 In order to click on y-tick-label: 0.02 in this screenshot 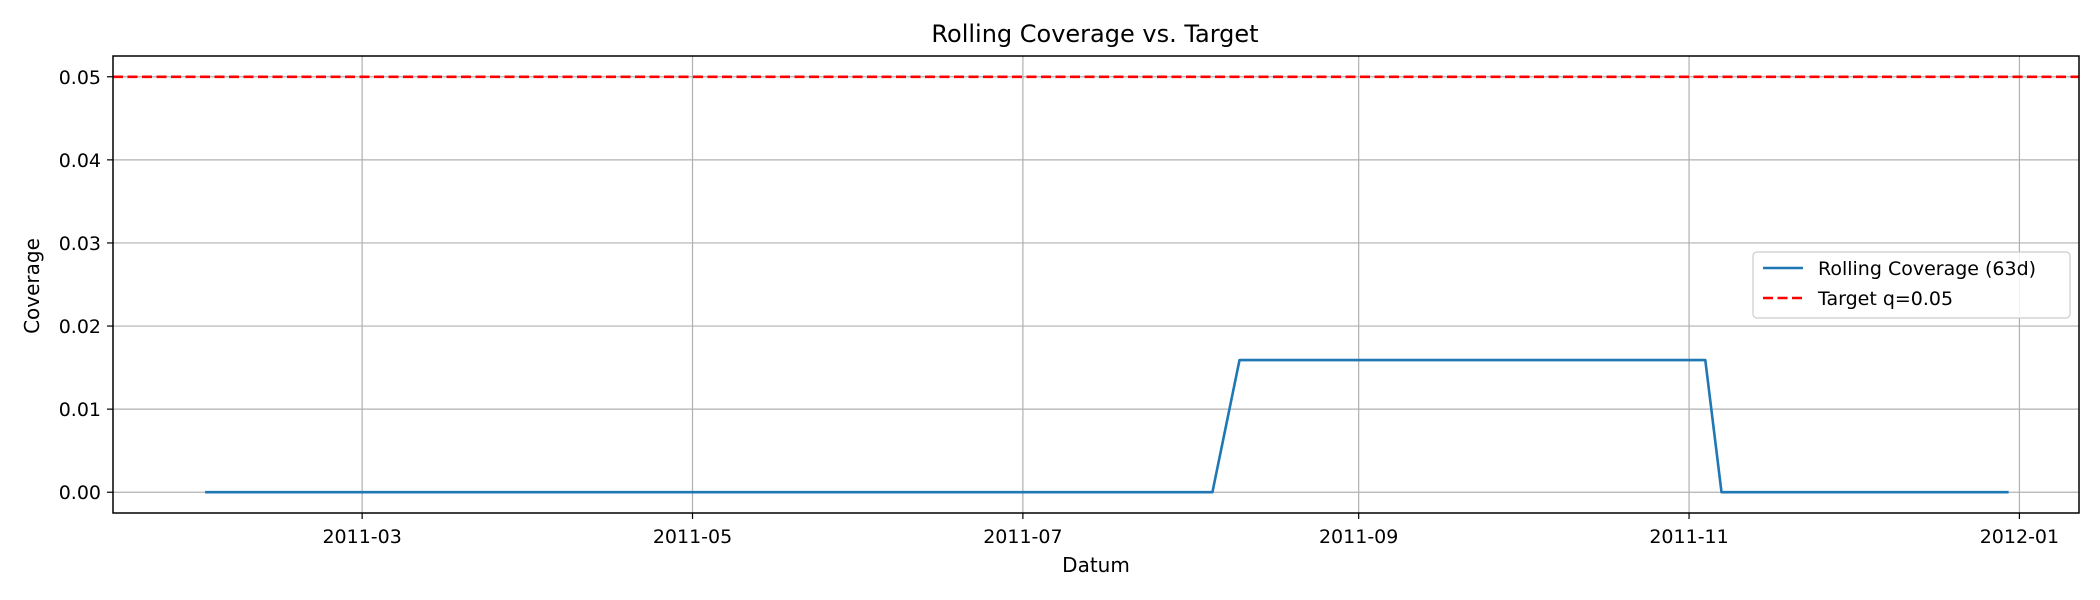, I will do `click(80, 327)`.